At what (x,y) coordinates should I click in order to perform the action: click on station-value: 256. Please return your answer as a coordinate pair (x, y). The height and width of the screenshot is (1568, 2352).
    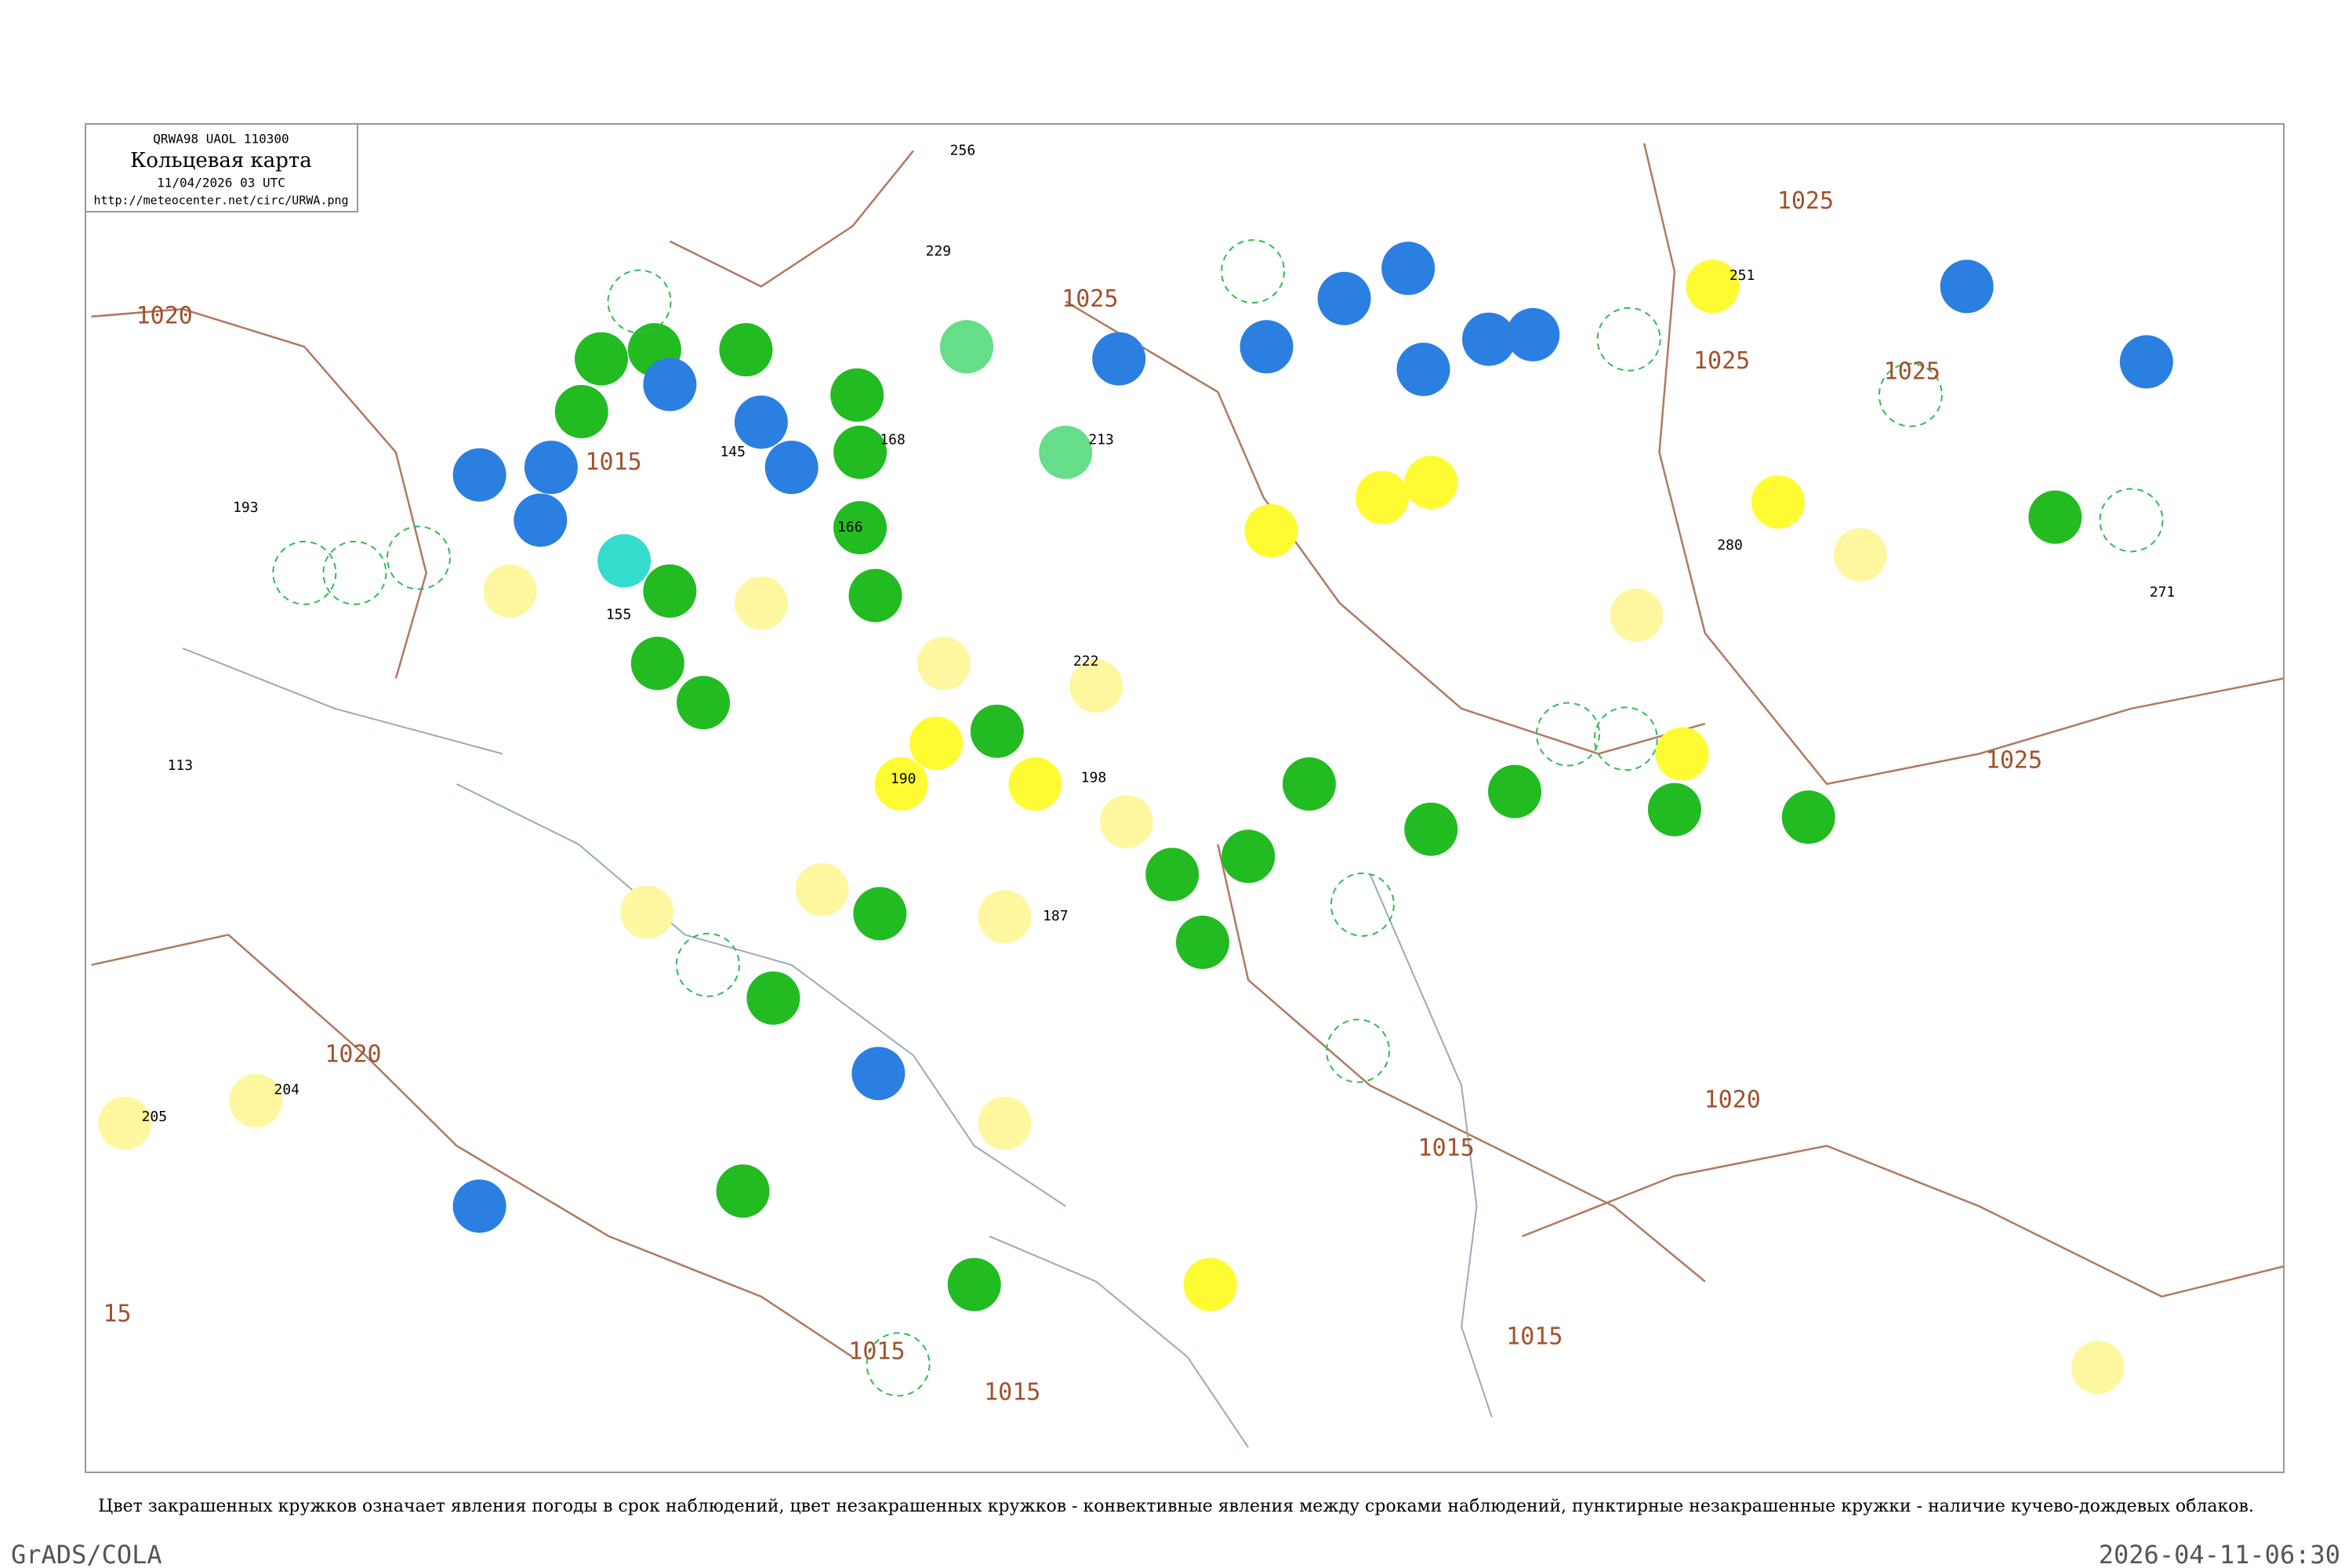
    Looking at the image, I should click on (963, 150).